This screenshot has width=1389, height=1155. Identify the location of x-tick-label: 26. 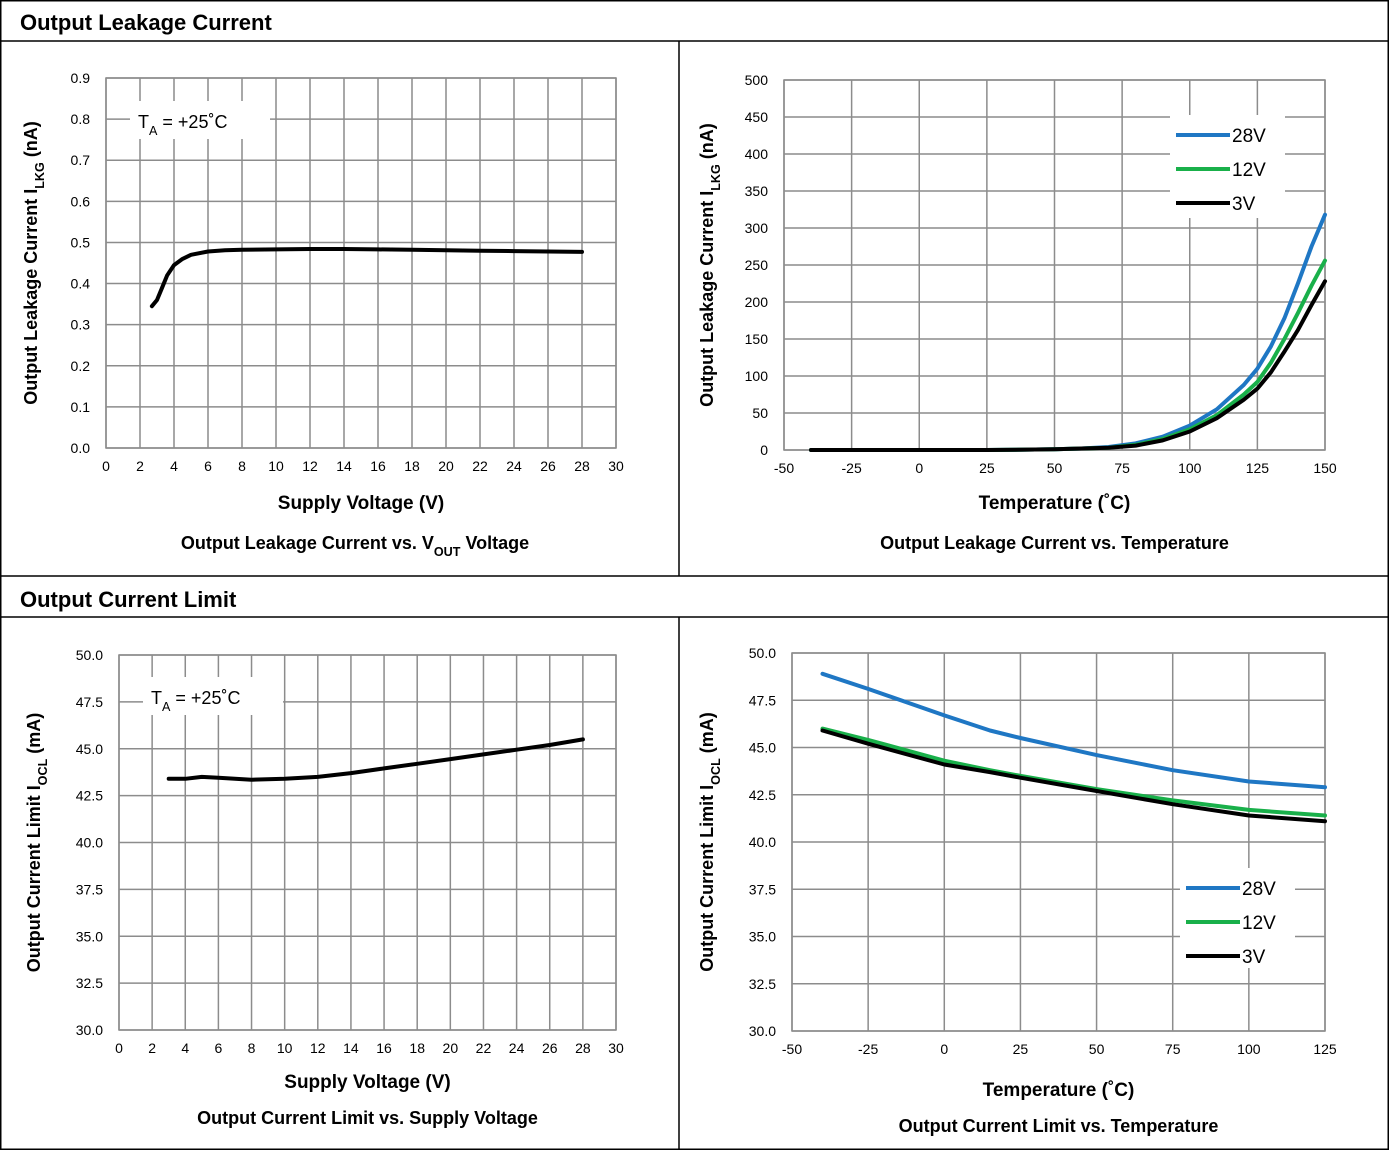
(550, 1048).